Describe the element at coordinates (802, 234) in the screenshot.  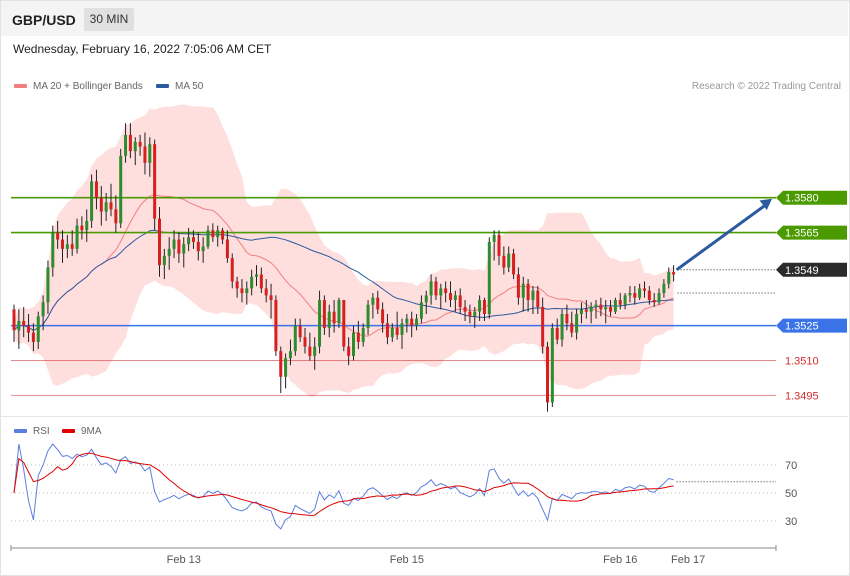
I see `level-label-1.3565: 1.3565` at that location.